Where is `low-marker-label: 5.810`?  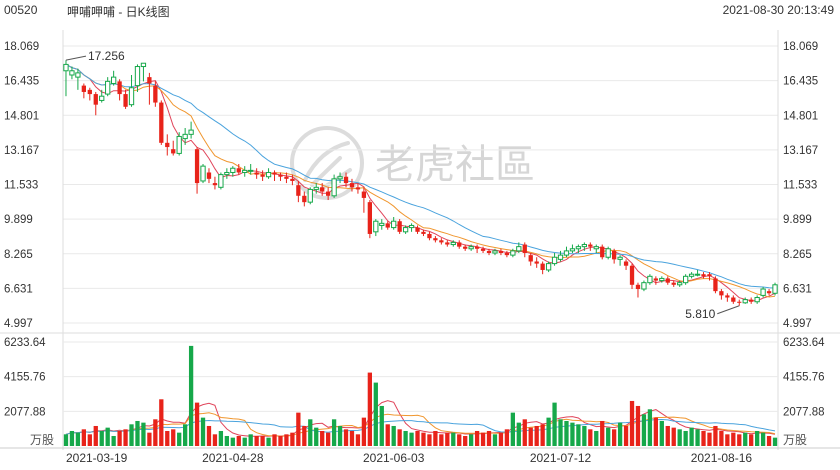 low-marker-label: 5.810 is located at coordinates (700, 314).